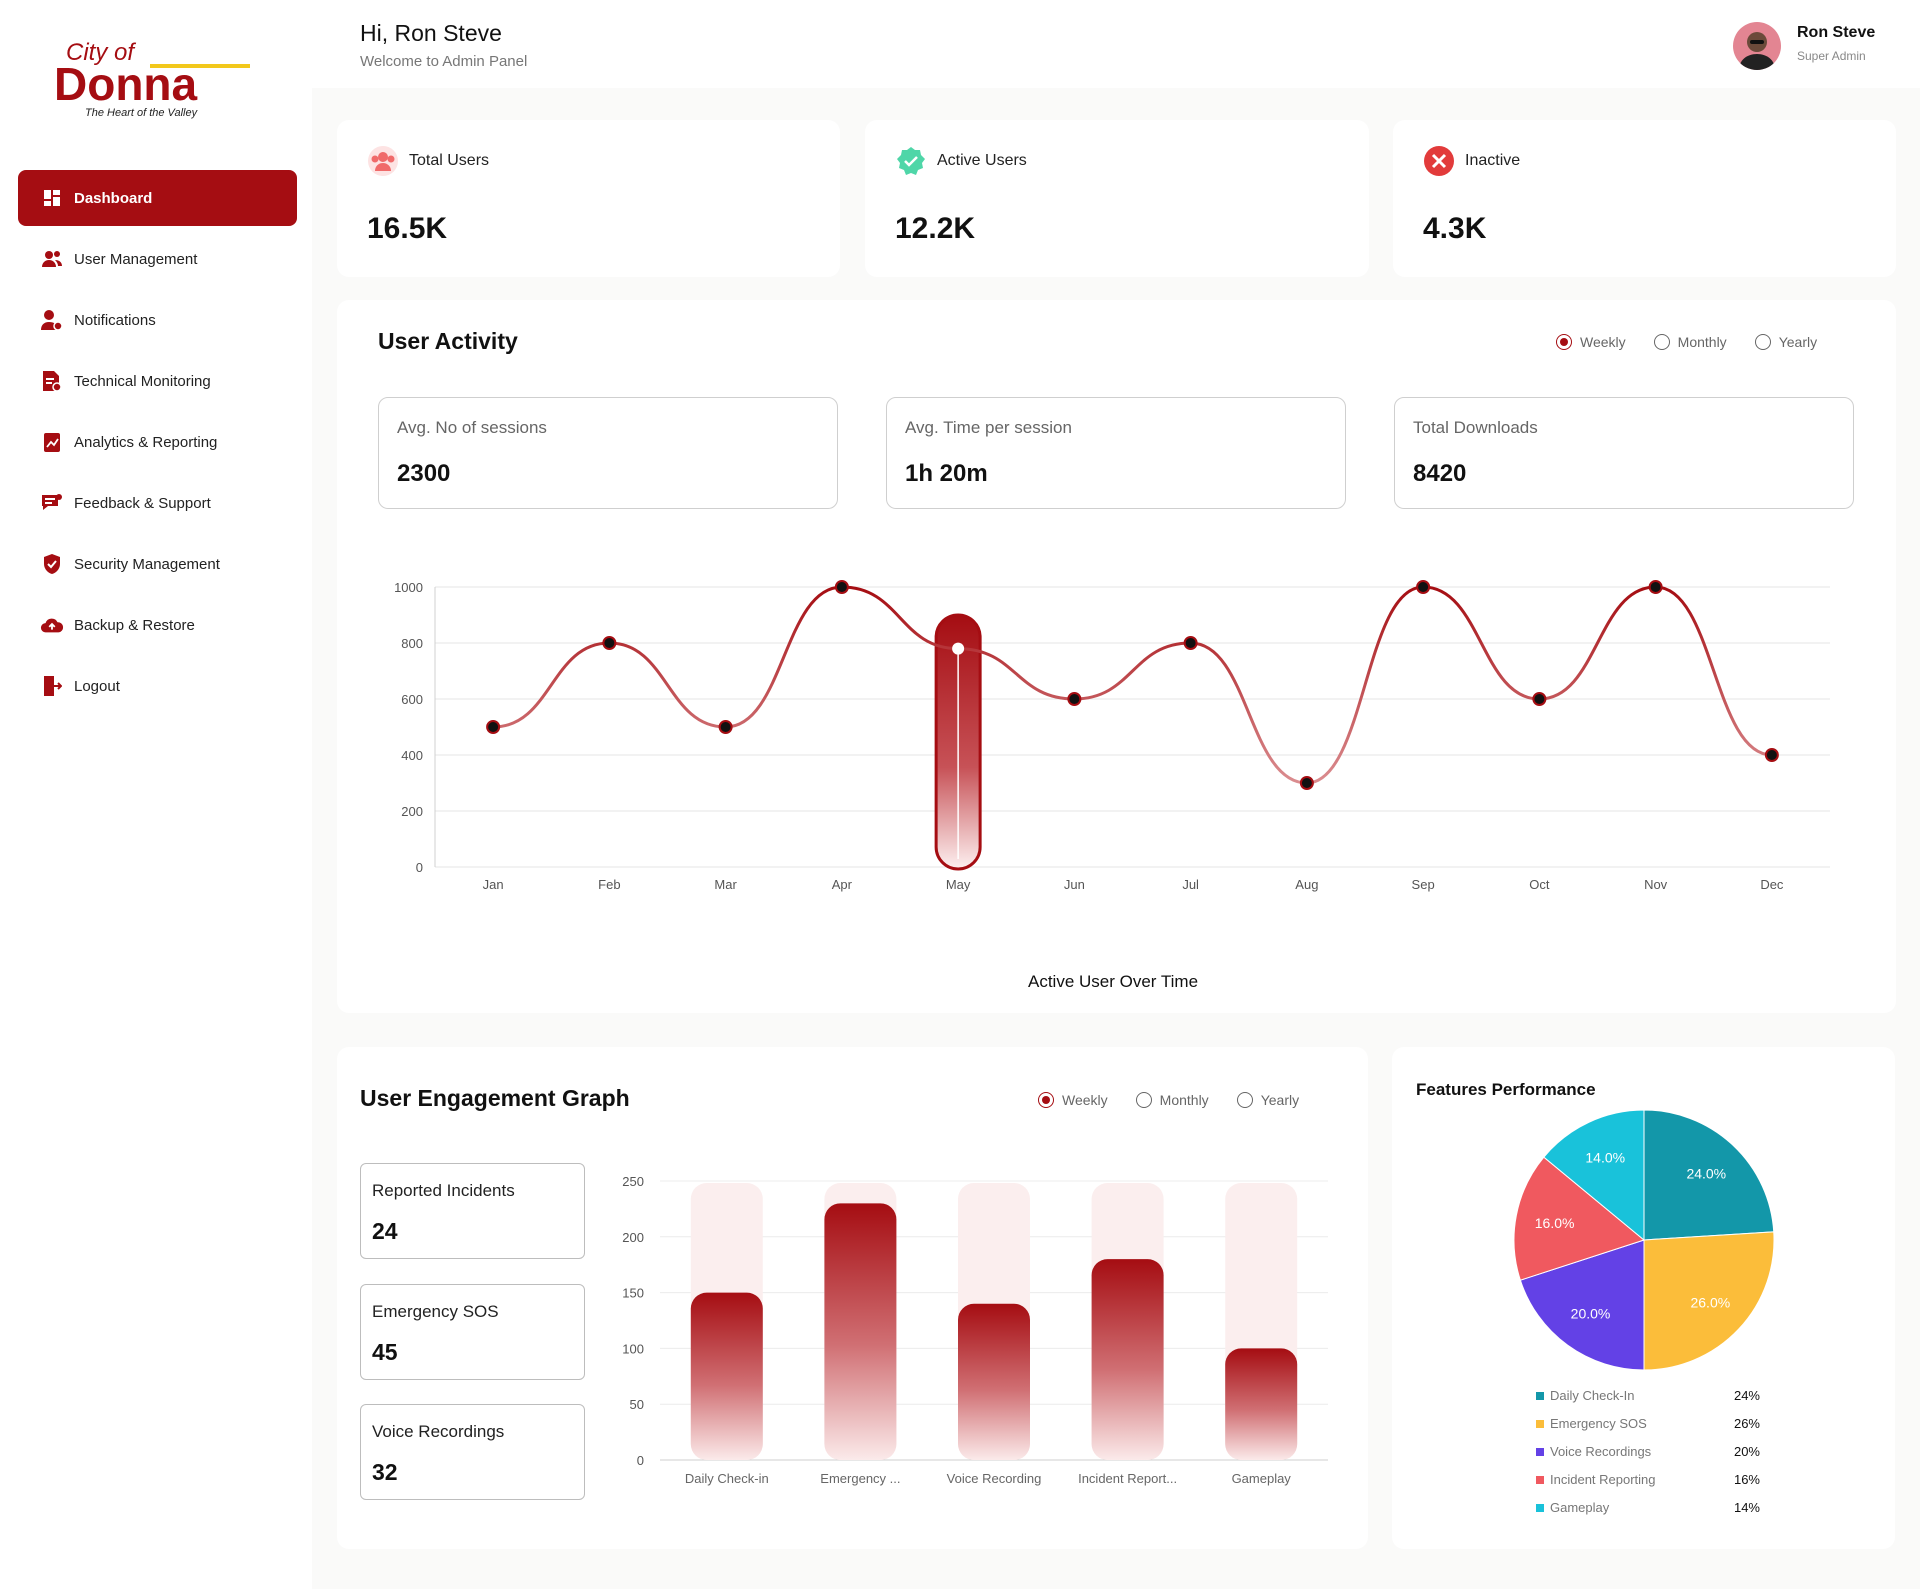  I want to click on sidebar-item-label: Feedback & Support, so click(142, 503).